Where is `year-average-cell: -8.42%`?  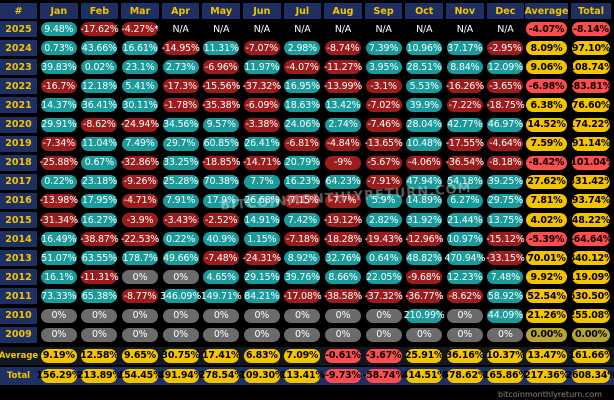
year-average-cell: -8.42% is located at coordinates (546, 162).